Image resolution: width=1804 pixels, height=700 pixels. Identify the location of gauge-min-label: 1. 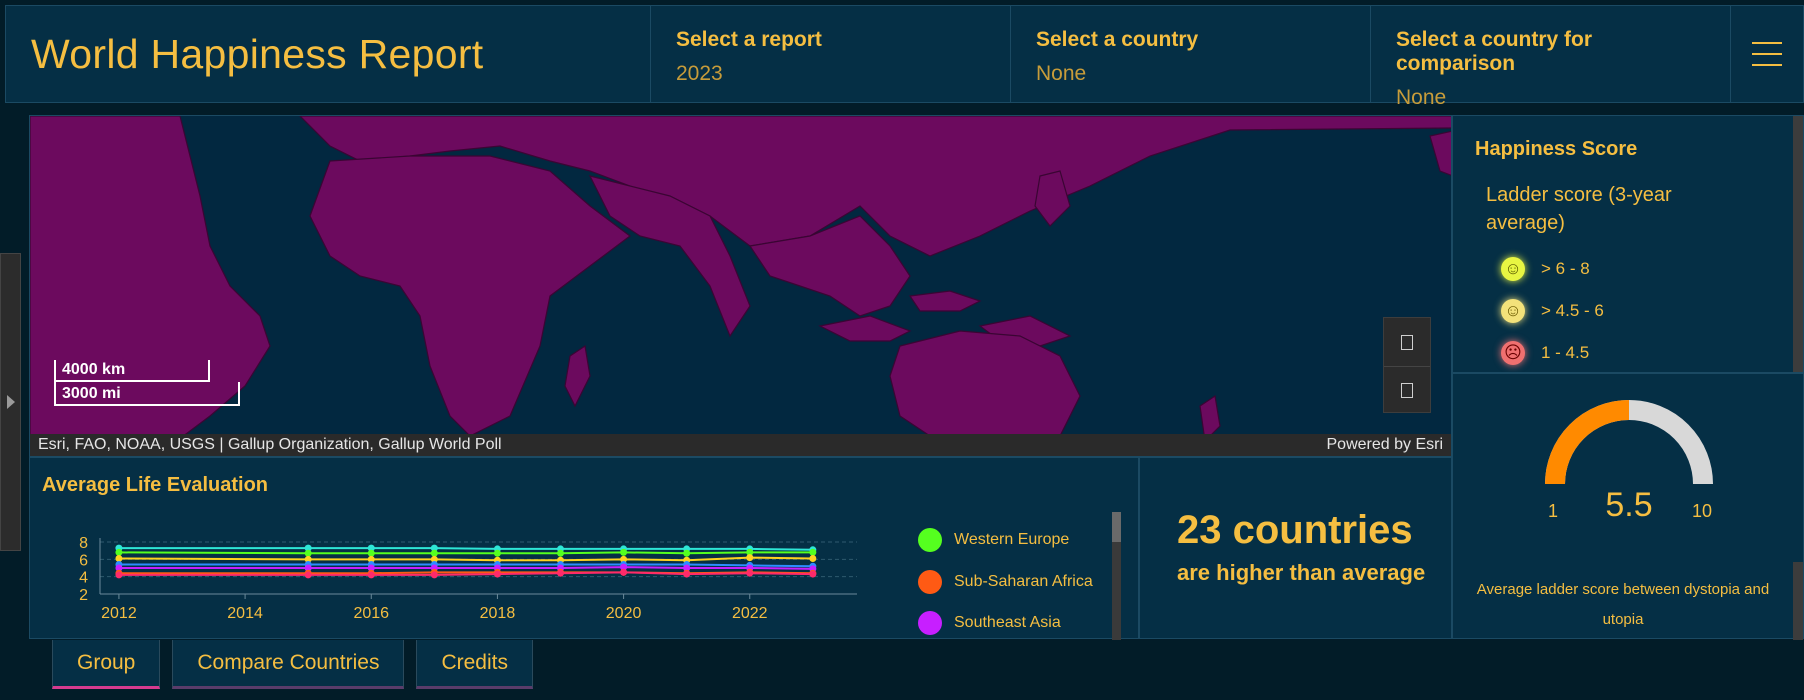
(1553, 511).